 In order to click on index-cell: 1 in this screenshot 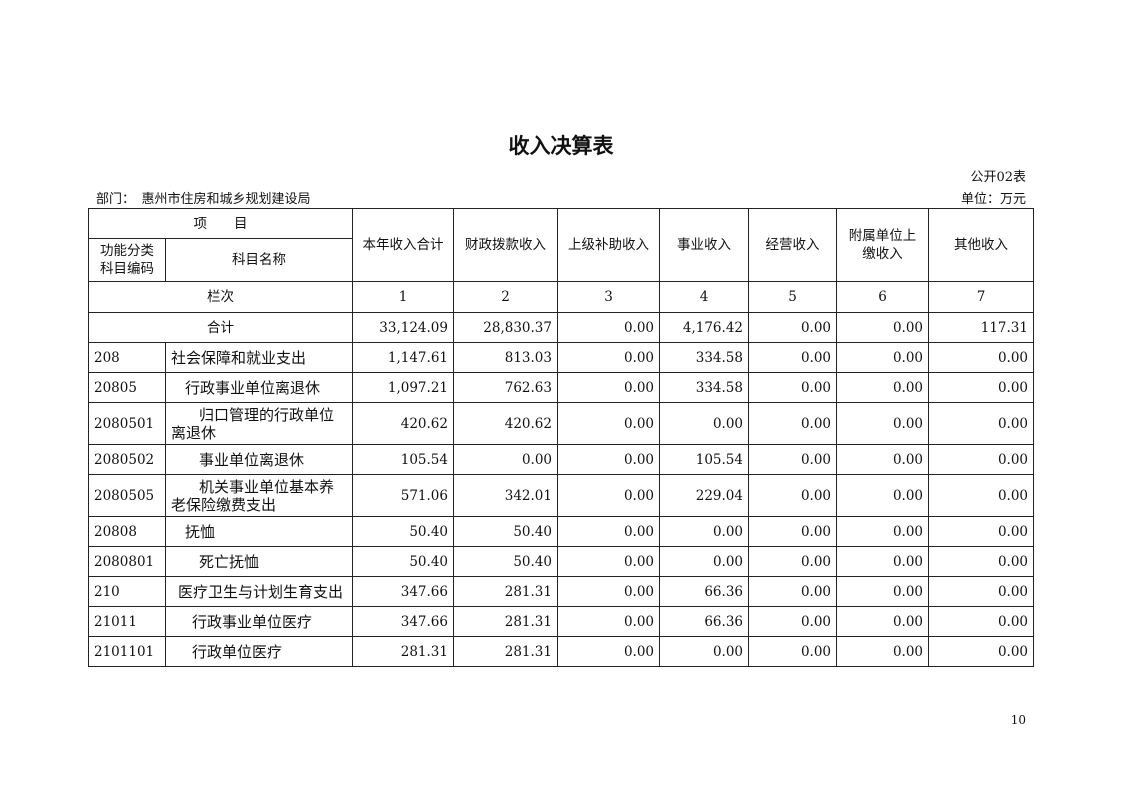, I will do `click(403, 297)`.